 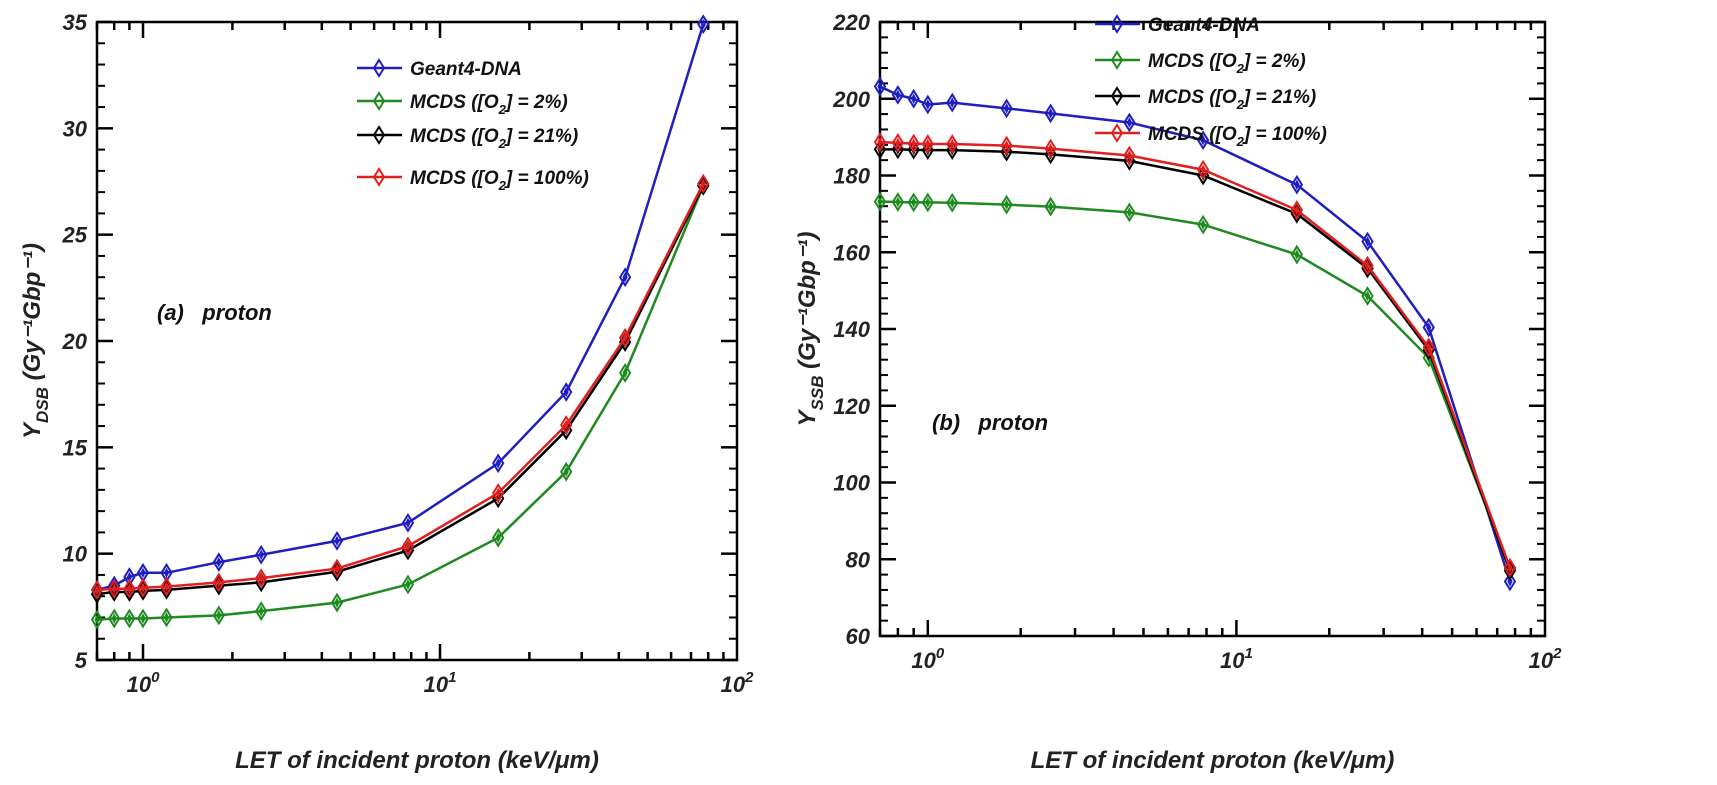 I want to click on y-tick-label: 180, so click(x=851, y=176).